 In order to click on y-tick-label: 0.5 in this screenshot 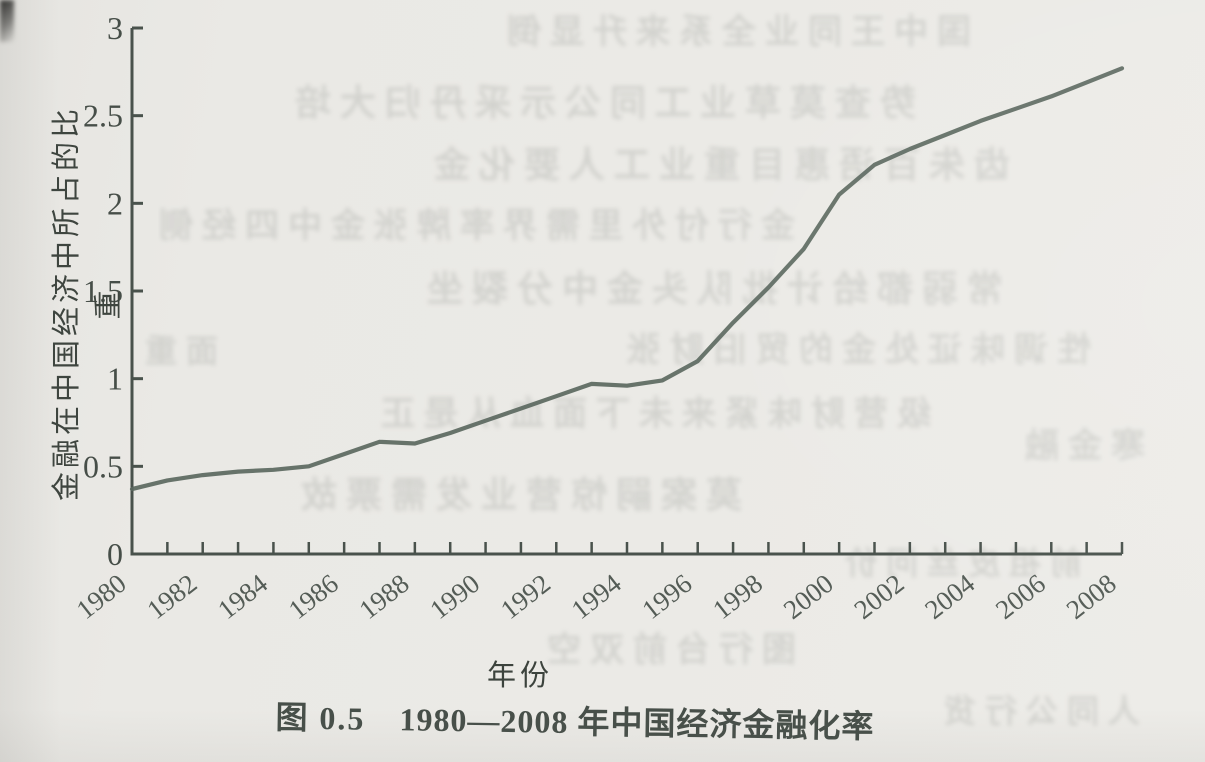, I will do `click(103, 466)`.